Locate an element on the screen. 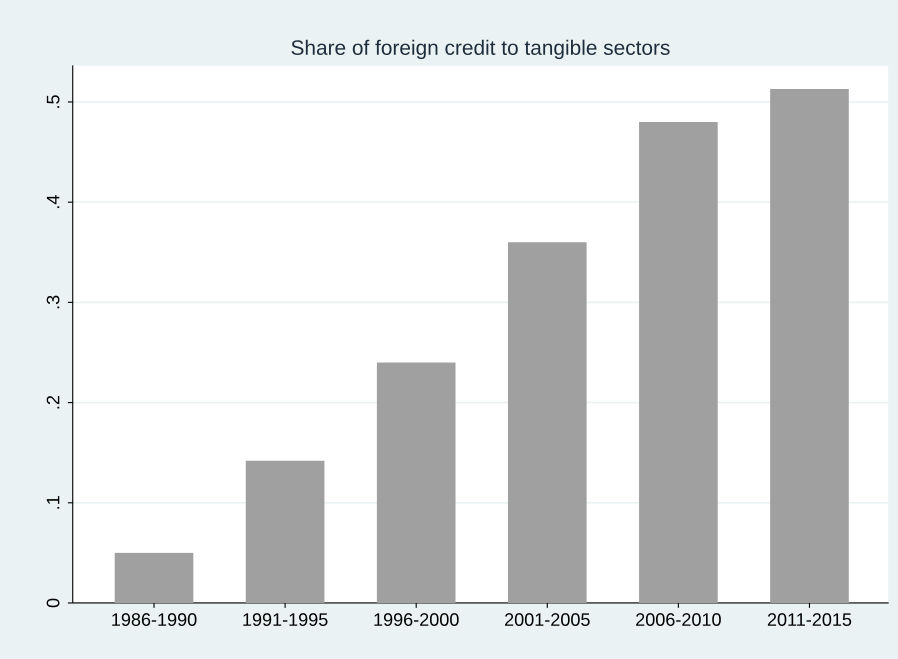 The width and height of the screenshot is (898, 659). x-tick-label: 2001-2005 is located at coordinates (547, 619).